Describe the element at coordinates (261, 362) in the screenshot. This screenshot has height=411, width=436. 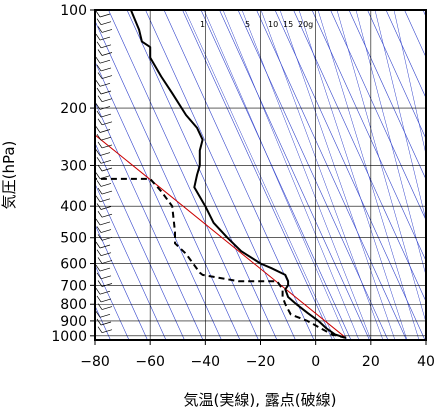
I see `x-tick-label: −20` at that location.